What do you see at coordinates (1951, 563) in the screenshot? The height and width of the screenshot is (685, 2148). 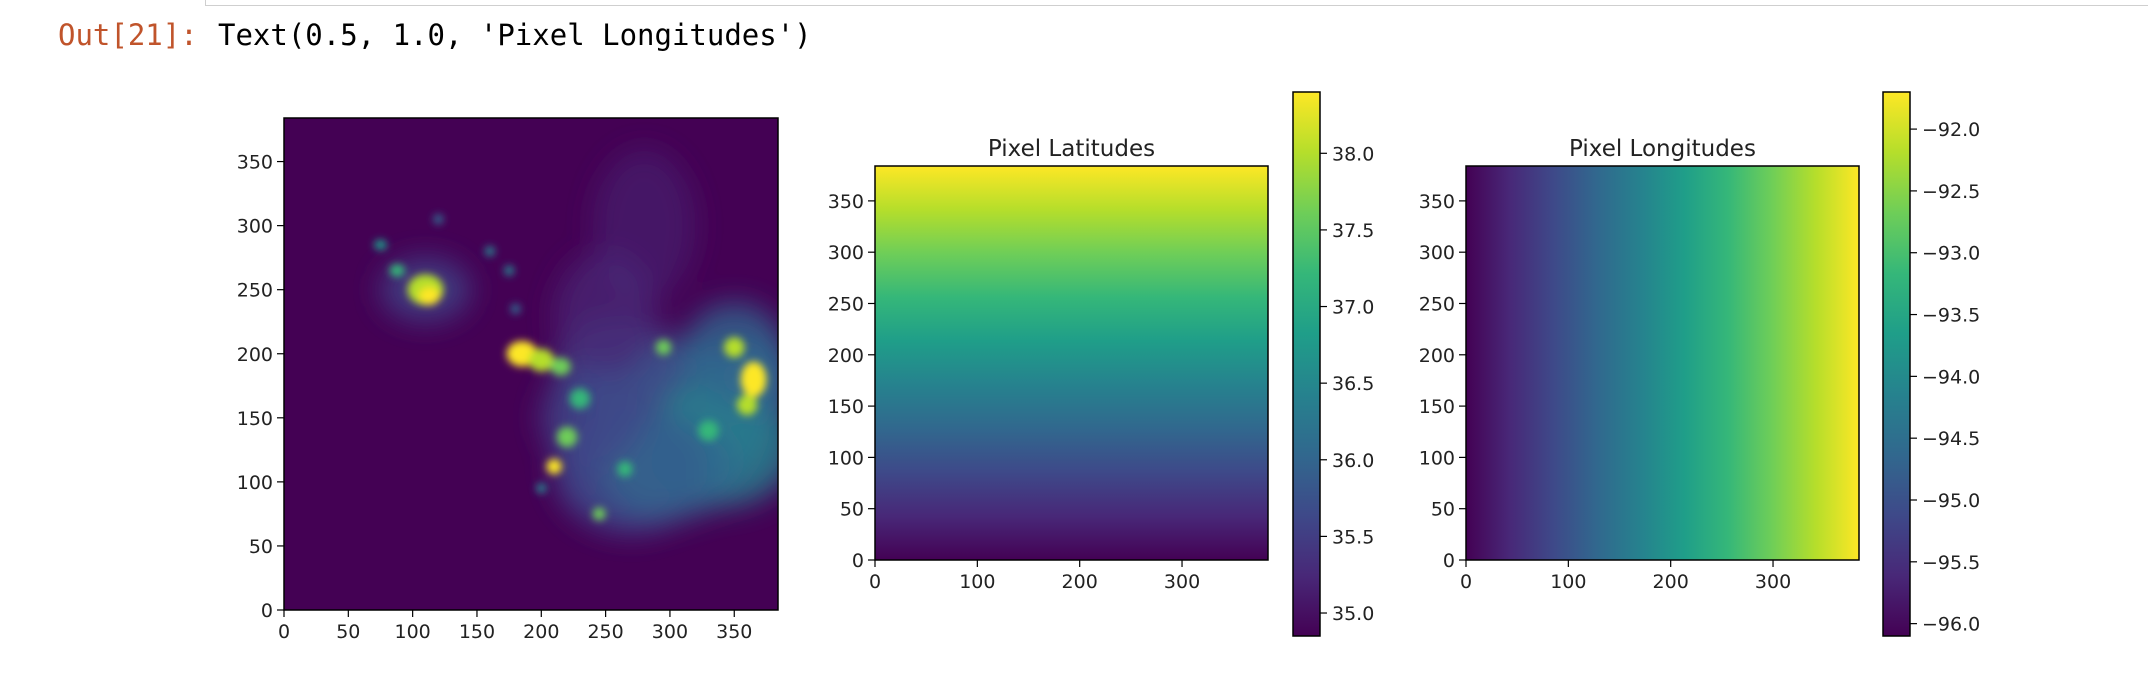 I see `colorbar-tick-label: −95.5` at bounding box center [1951, 563].